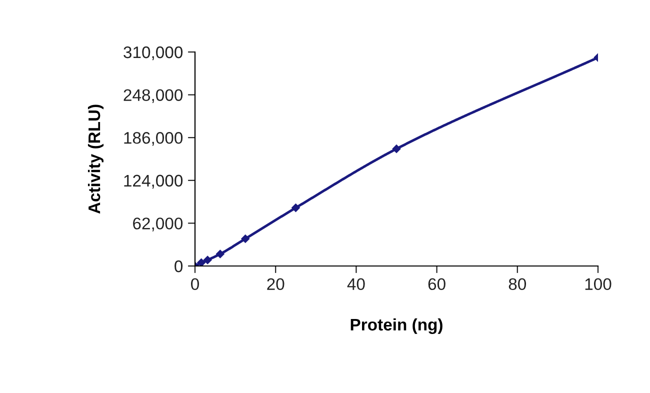 This screenshot has height=393, width=650. What do you see at coordinates (356, 284) in the screenshot?
I see `x-tick-label: 40` at bounding box center [356, 284].